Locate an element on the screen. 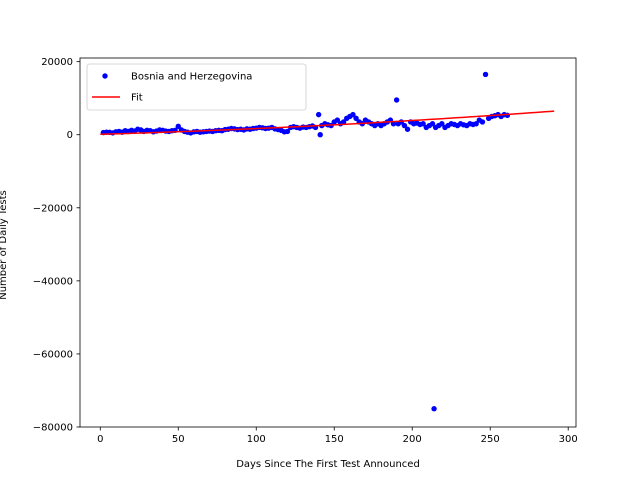 The width and height of the screenshot is (640, 480). y-tick-label: −80000 is located at coordinates (53, 428).